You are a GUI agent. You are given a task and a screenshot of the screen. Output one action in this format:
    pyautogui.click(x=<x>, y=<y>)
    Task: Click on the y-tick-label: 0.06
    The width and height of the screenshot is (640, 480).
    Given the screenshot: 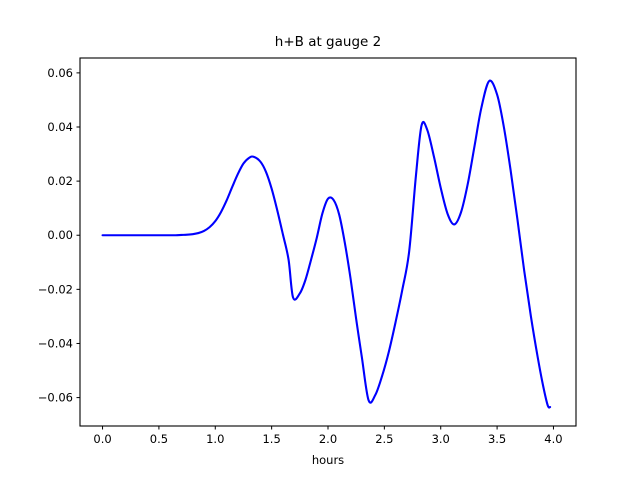 What is the action you would take?
    pyautogui.click(x=60, y=73)
    